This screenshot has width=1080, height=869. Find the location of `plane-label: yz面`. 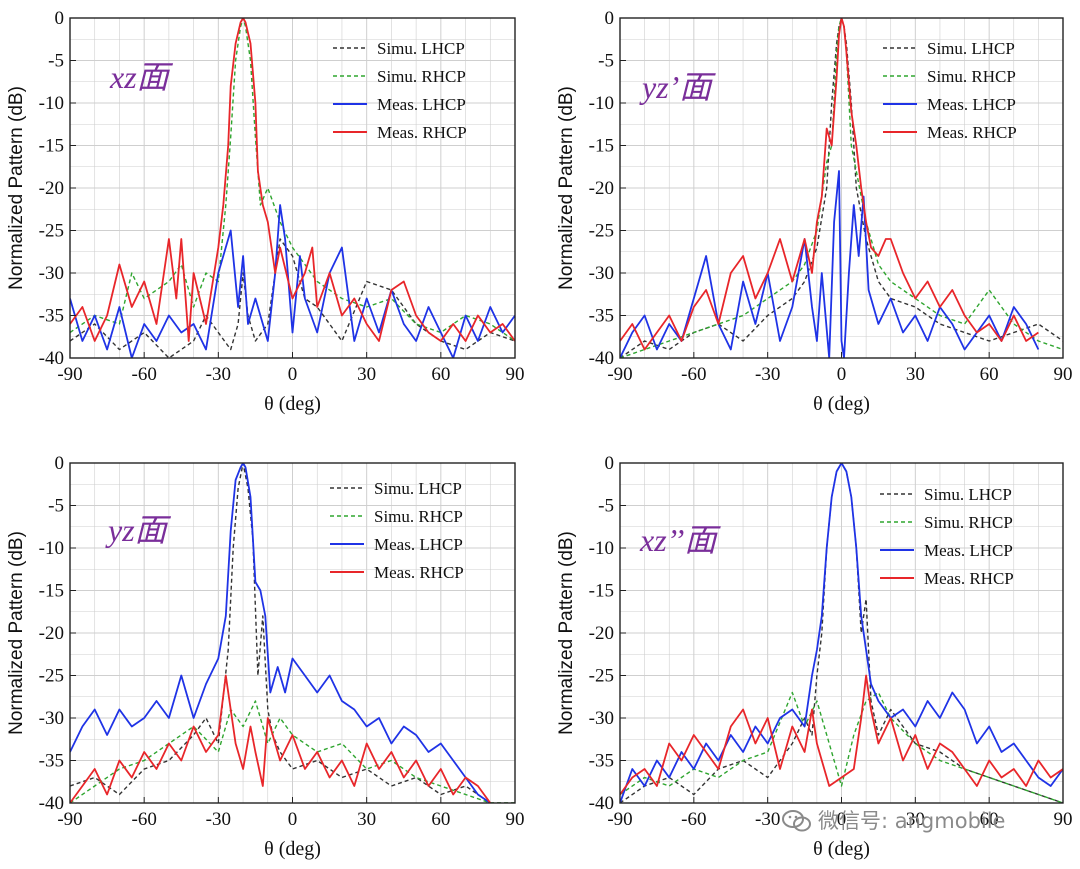

plane-label: yz面 is located at coordinates (138, 530).